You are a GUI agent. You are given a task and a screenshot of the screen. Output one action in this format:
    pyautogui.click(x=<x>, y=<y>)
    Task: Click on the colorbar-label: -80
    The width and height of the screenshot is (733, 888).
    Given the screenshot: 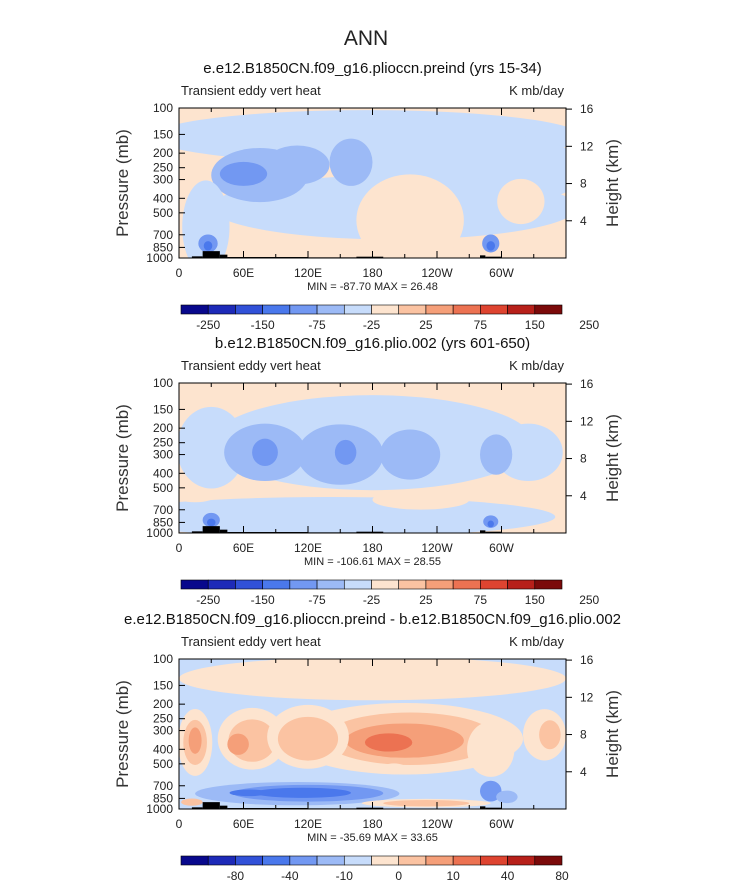 What is the action you would take?
    pyautogui.click(x=236, y=876)
    